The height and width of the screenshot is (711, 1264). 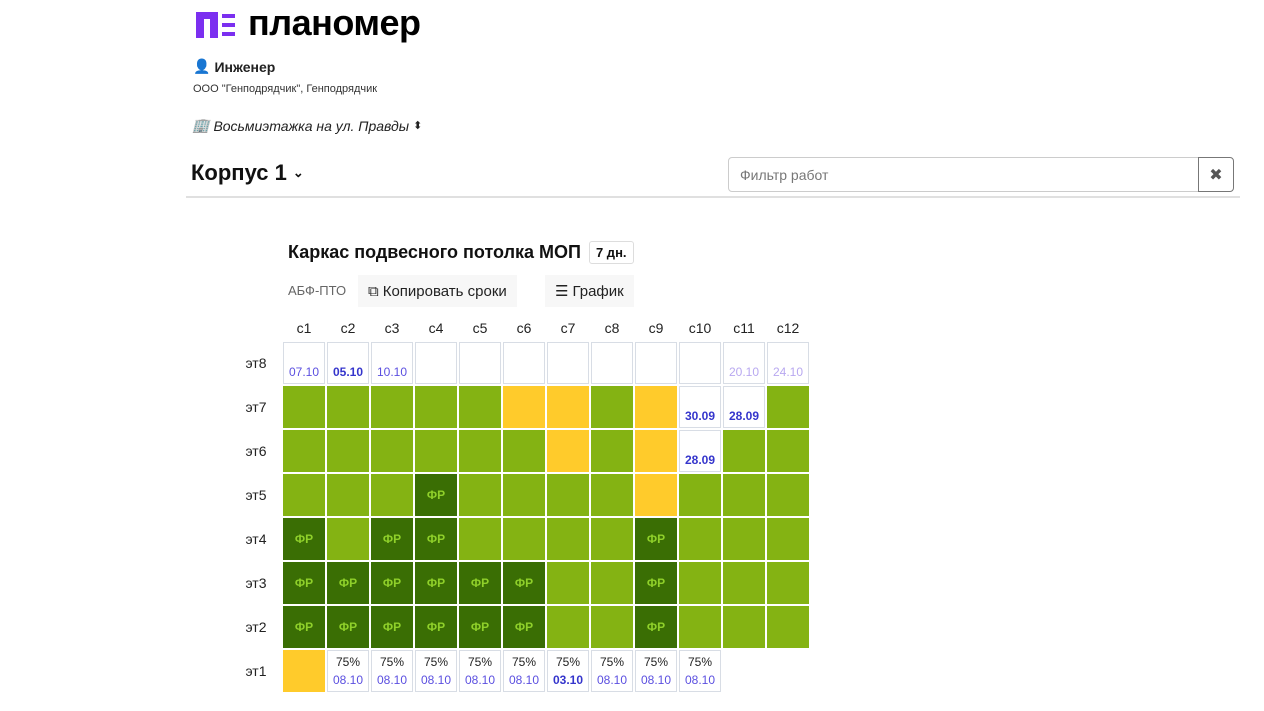 What do you see at coordinates (568, 671) in the screenshot?
I see `grid-cell: 75% 03.10` at bounding box center [568, 671].